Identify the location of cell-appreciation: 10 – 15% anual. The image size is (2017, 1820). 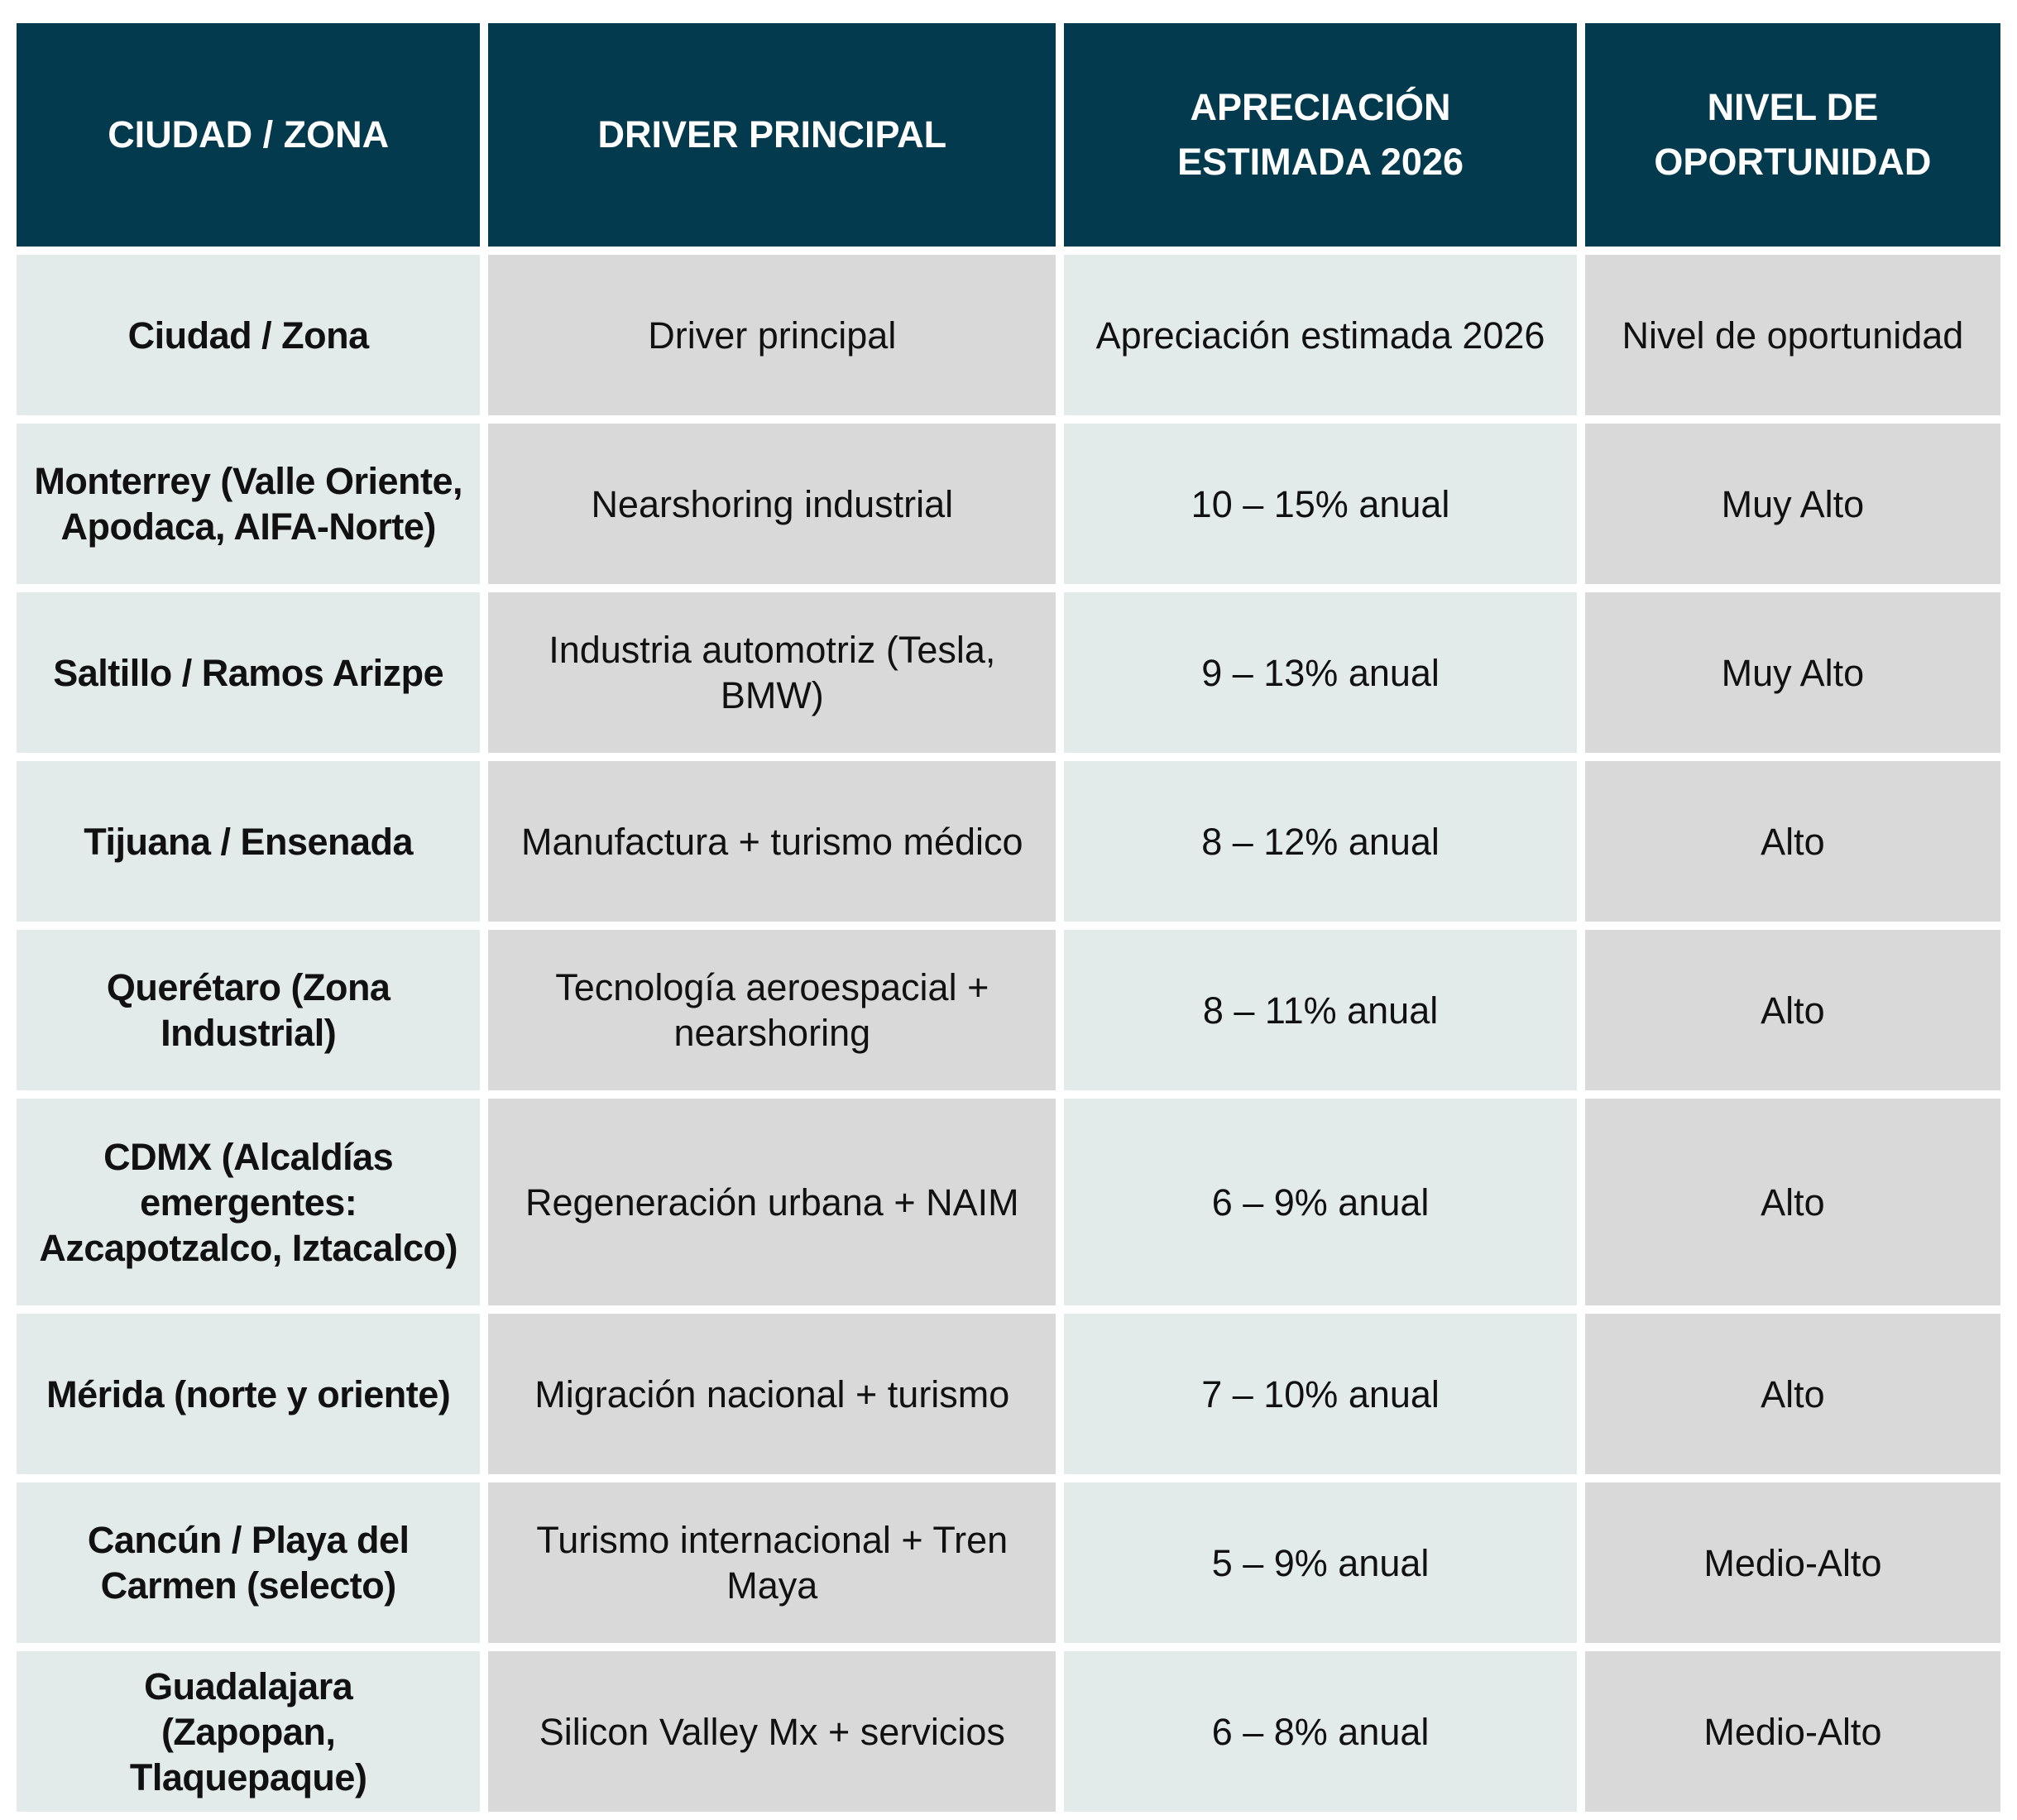
(1321, 504).